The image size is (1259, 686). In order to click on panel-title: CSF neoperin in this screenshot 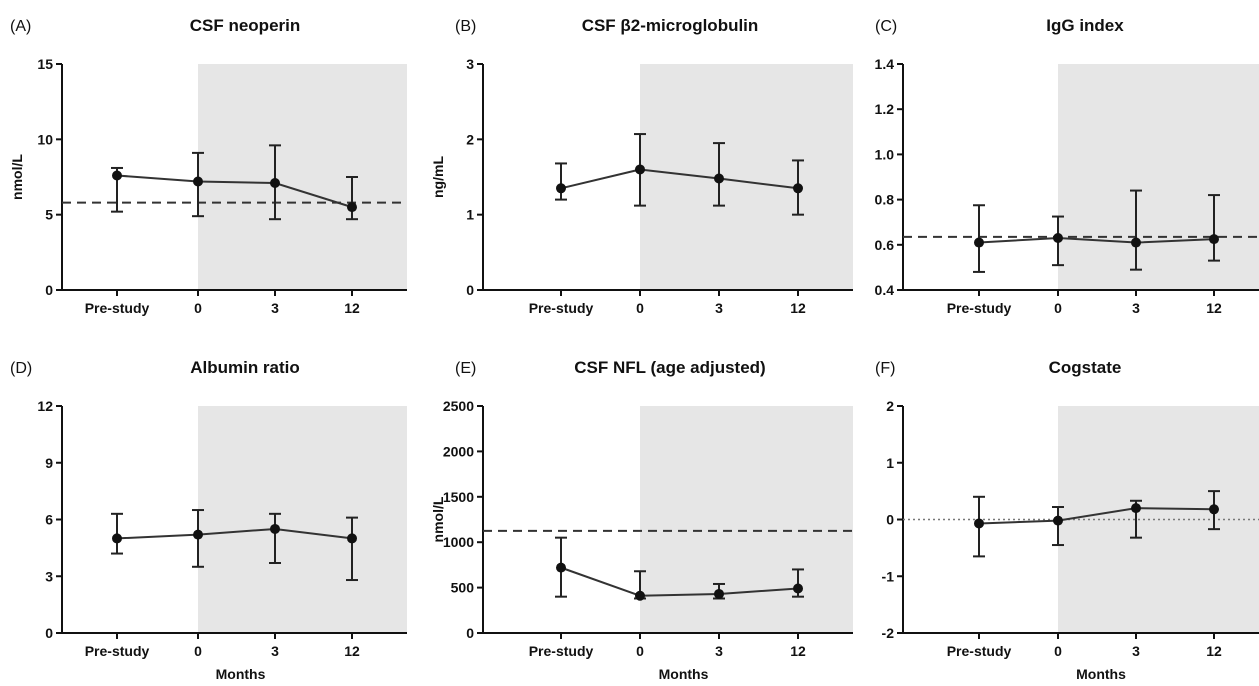, I will do `click(245, 25)`.